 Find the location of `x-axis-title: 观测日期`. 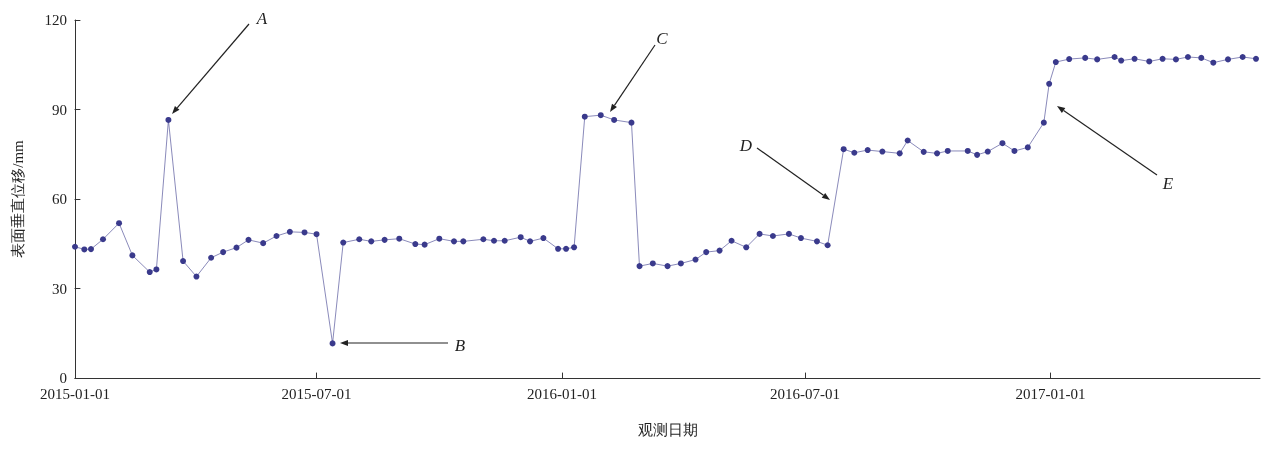

x-axis-title: 观测日期 is located at coordinates (667, 429).